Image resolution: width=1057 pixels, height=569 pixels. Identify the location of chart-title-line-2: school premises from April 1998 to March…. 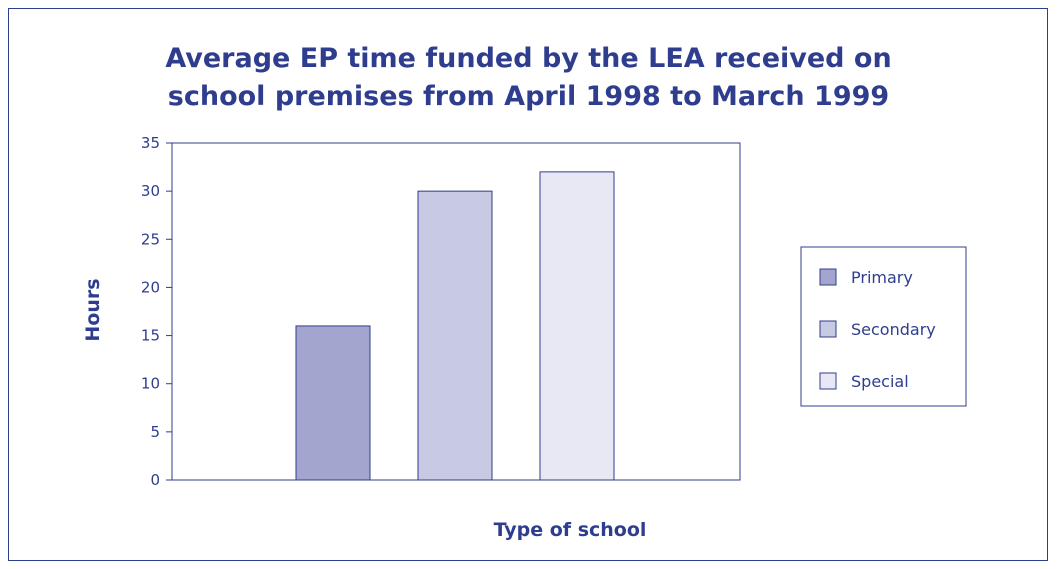
(528, 96).